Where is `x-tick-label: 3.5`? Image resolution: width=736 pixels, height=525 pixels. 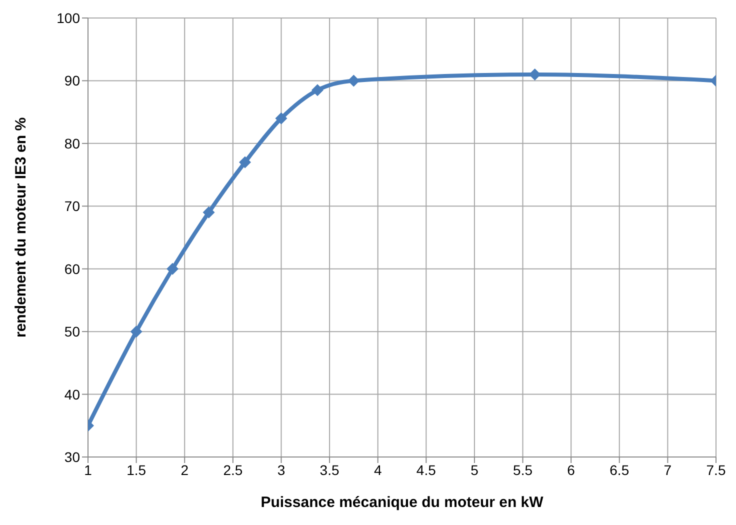 x-tick-label: 3.5 is located at coordinates (330, 470).